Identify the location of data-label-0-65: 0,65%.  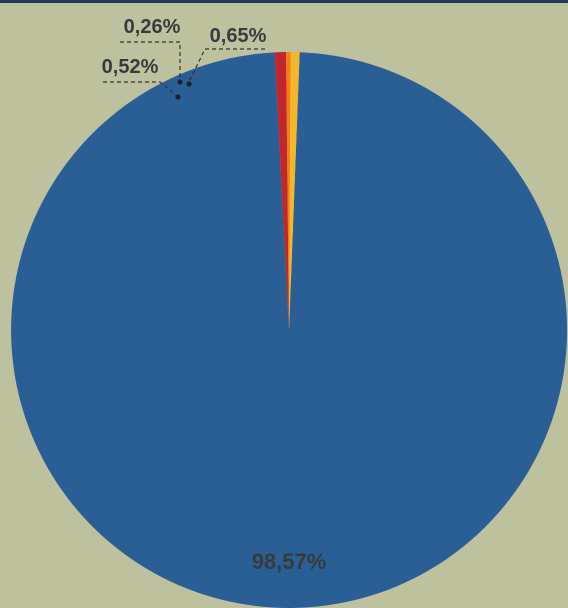
(238, 36).